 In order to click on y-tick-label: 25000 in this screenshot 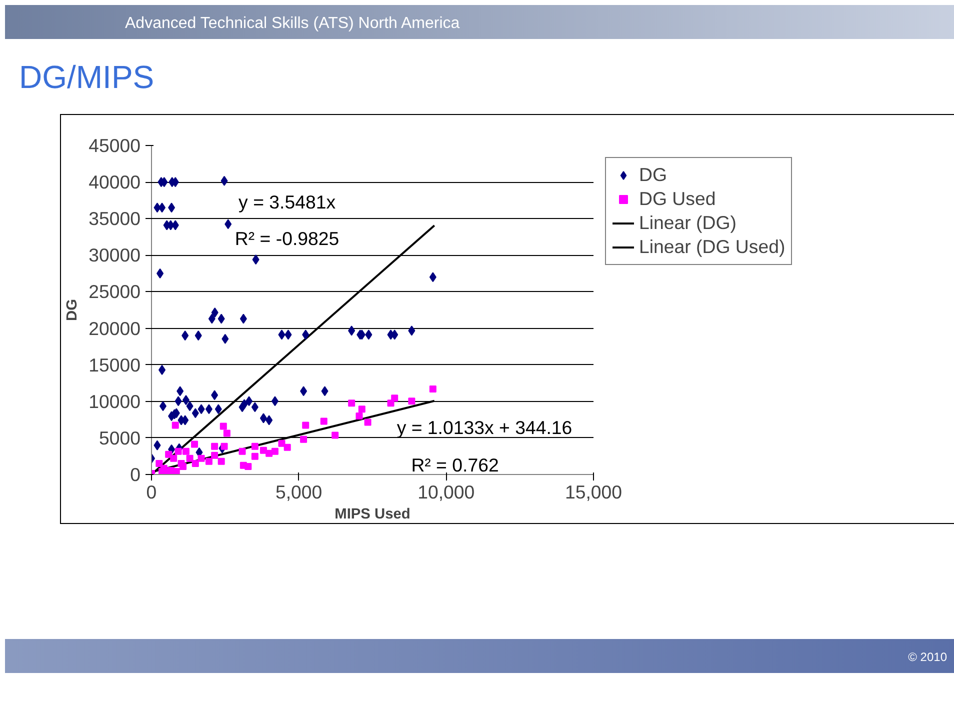, I will do `click(114, 291)`.